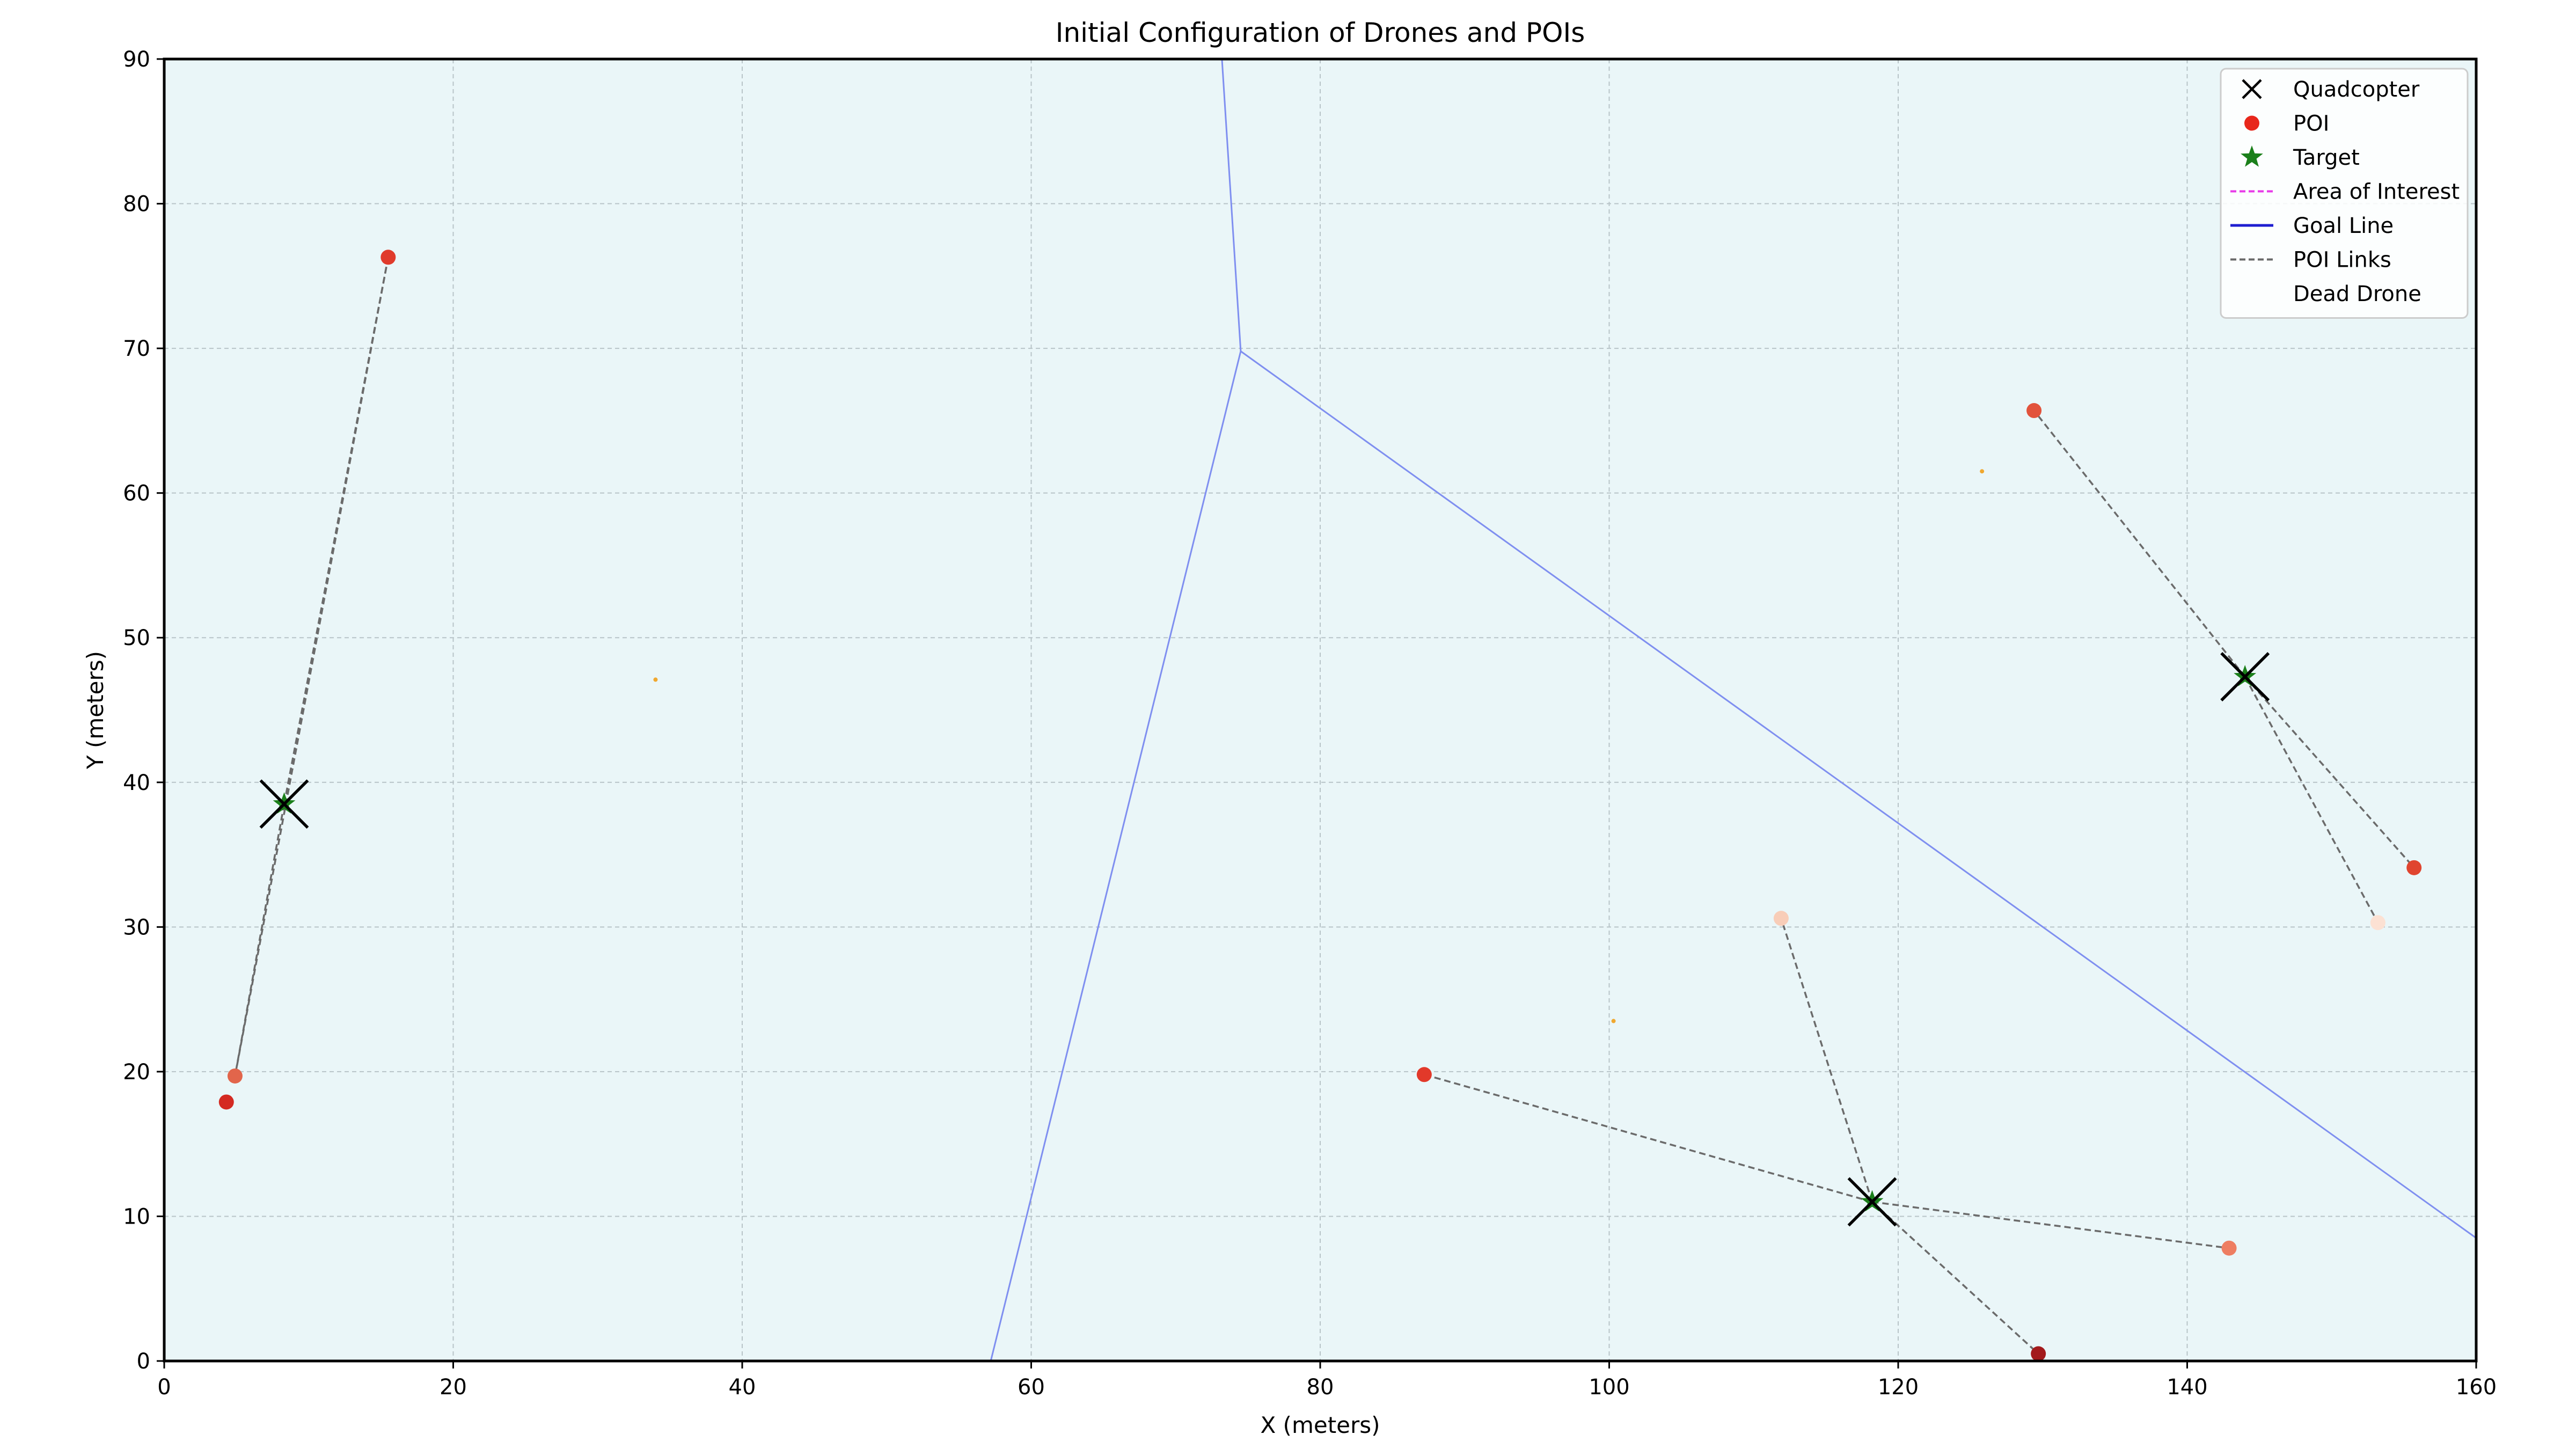  I want to click on legend-quadcopter-icon, so click(2252, 89).